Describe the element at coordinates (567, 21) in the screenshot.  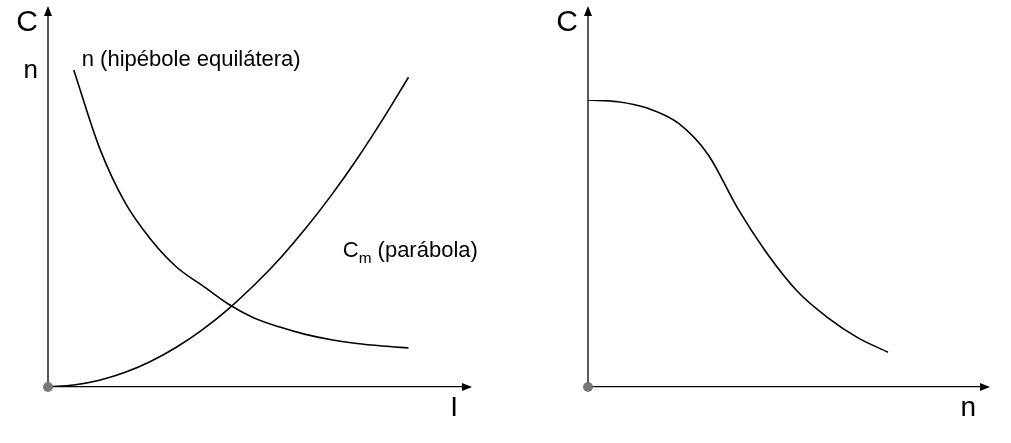
I see `y-axis-title: C` at that location.